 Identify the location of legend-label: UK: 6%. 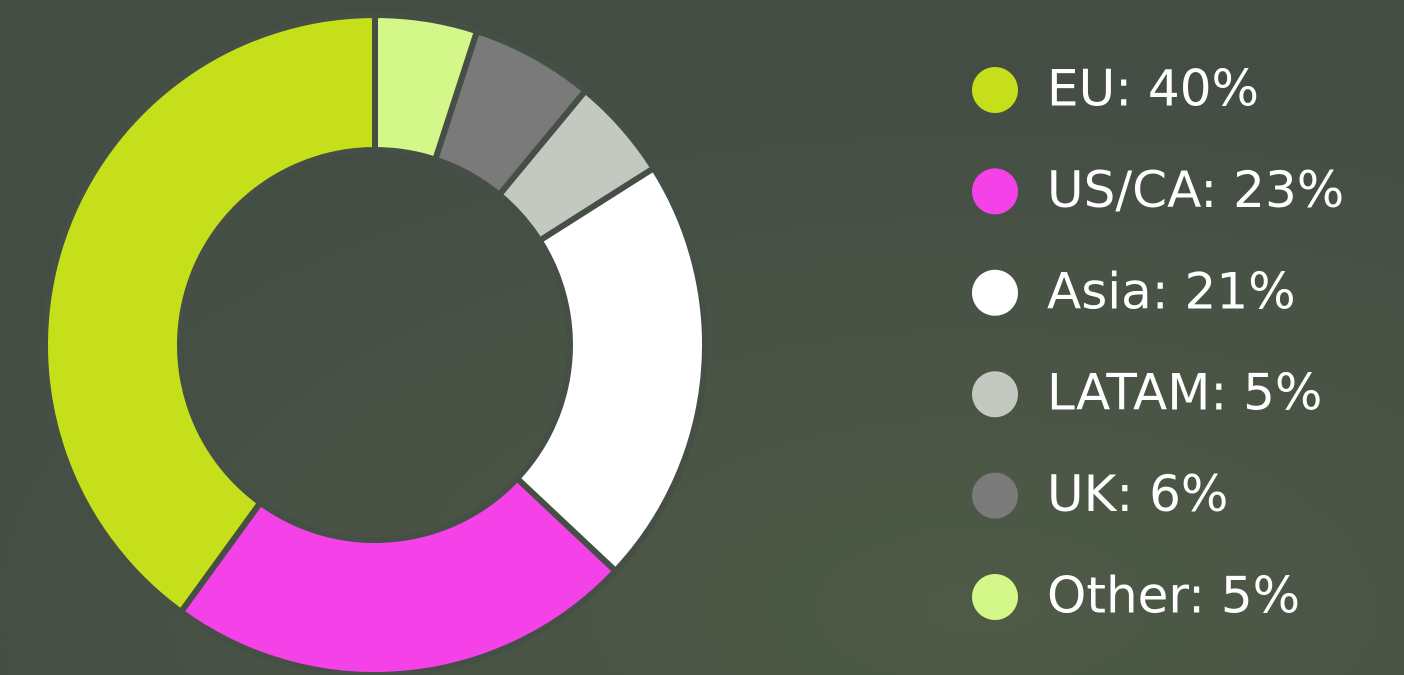
(1137, 494).